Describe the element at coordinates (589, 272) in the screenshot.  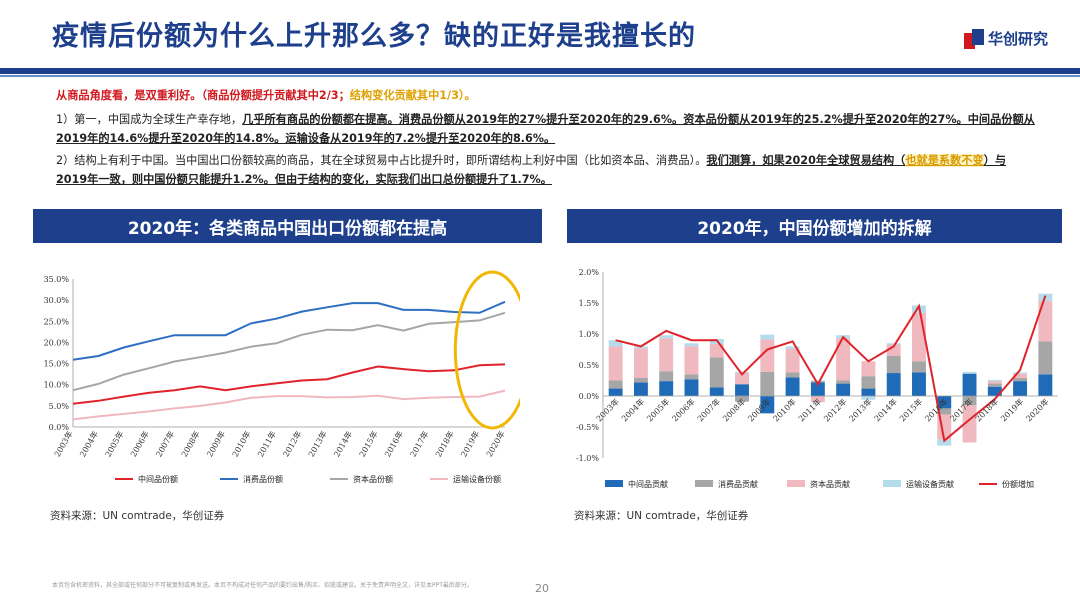
I see `y-tick-label: 2.0%` at that location.